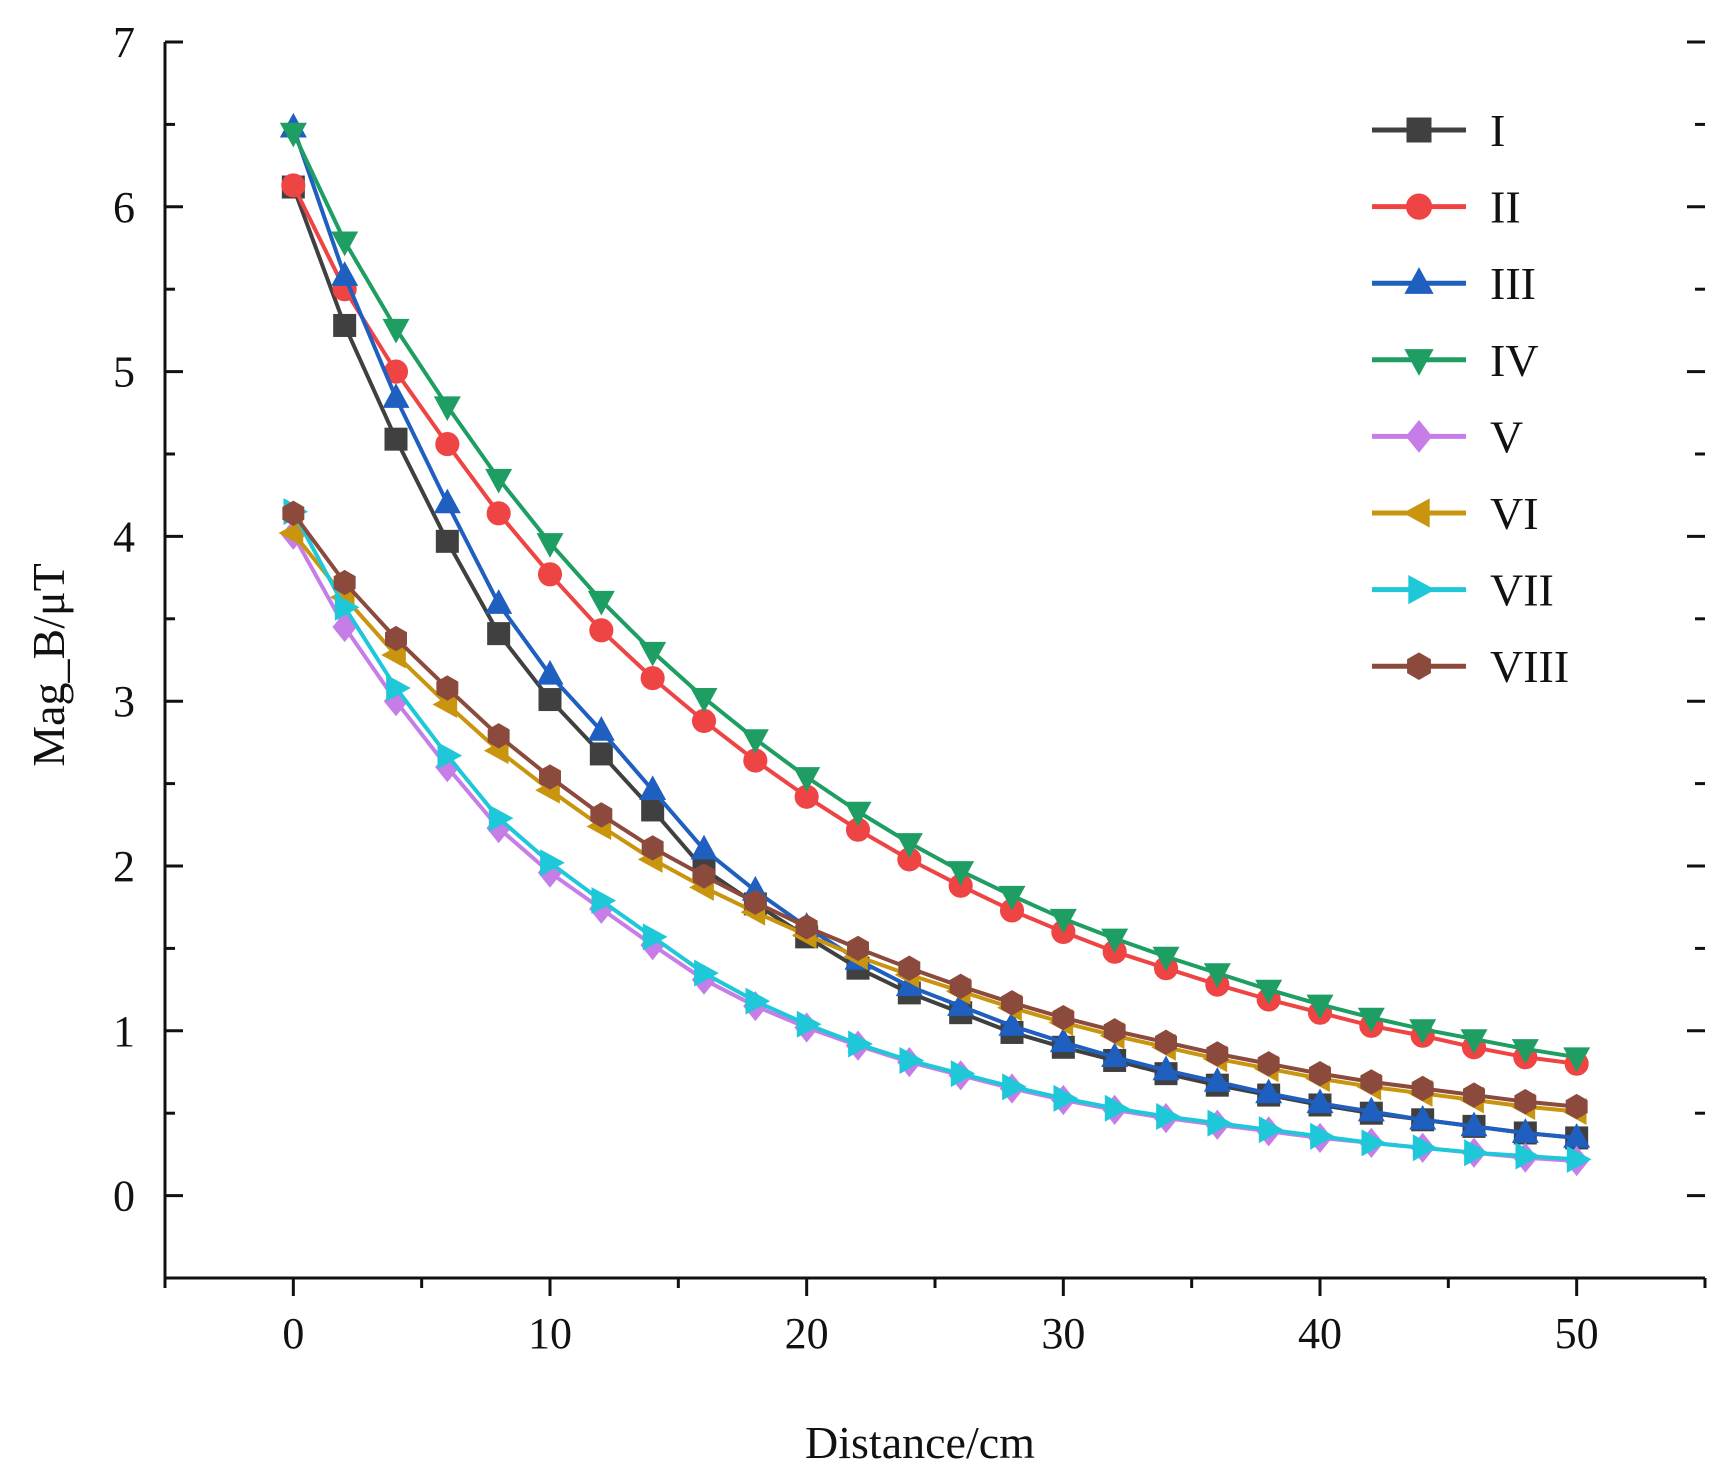  What do you see at coordinates (1447, 436) in the screenshot?
I see `legend-entry: V` at bounding box center [1447, 436].